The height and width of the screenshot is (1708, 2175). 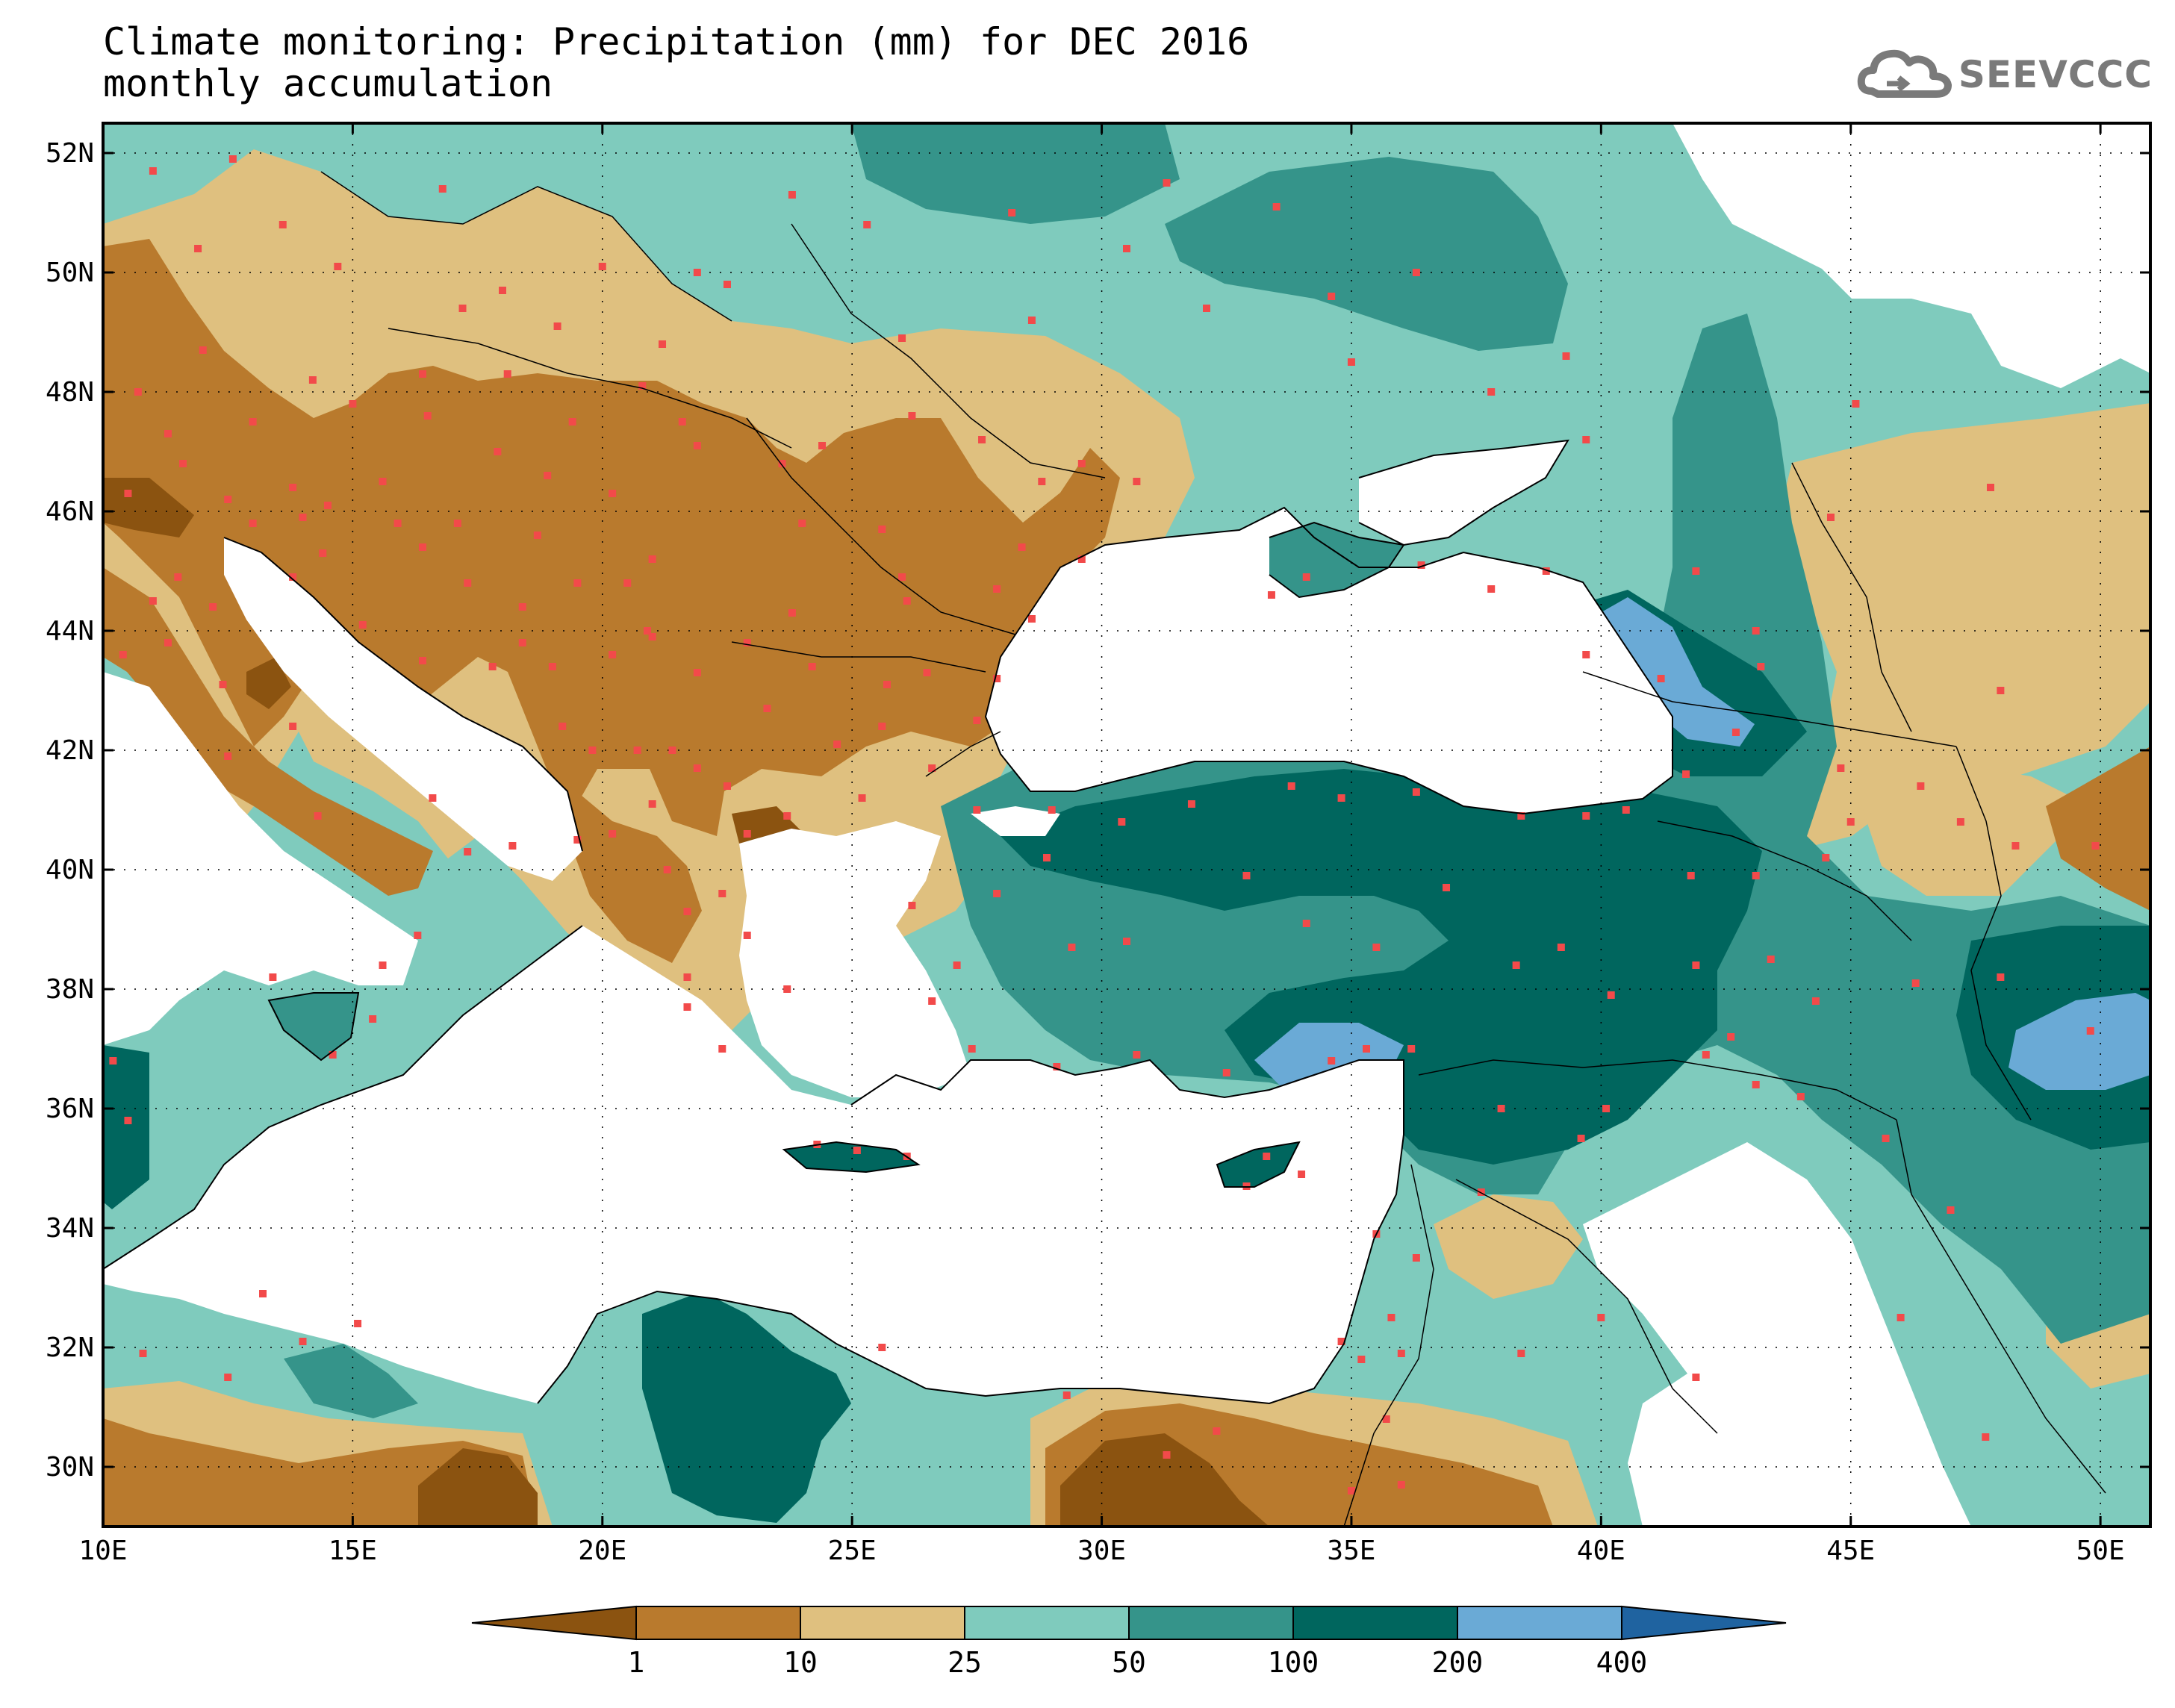 What do you see at coordinates (70, 870) in the screenshot?
I see `lat-tick-label: 40N` at bounding box center [70, 870].